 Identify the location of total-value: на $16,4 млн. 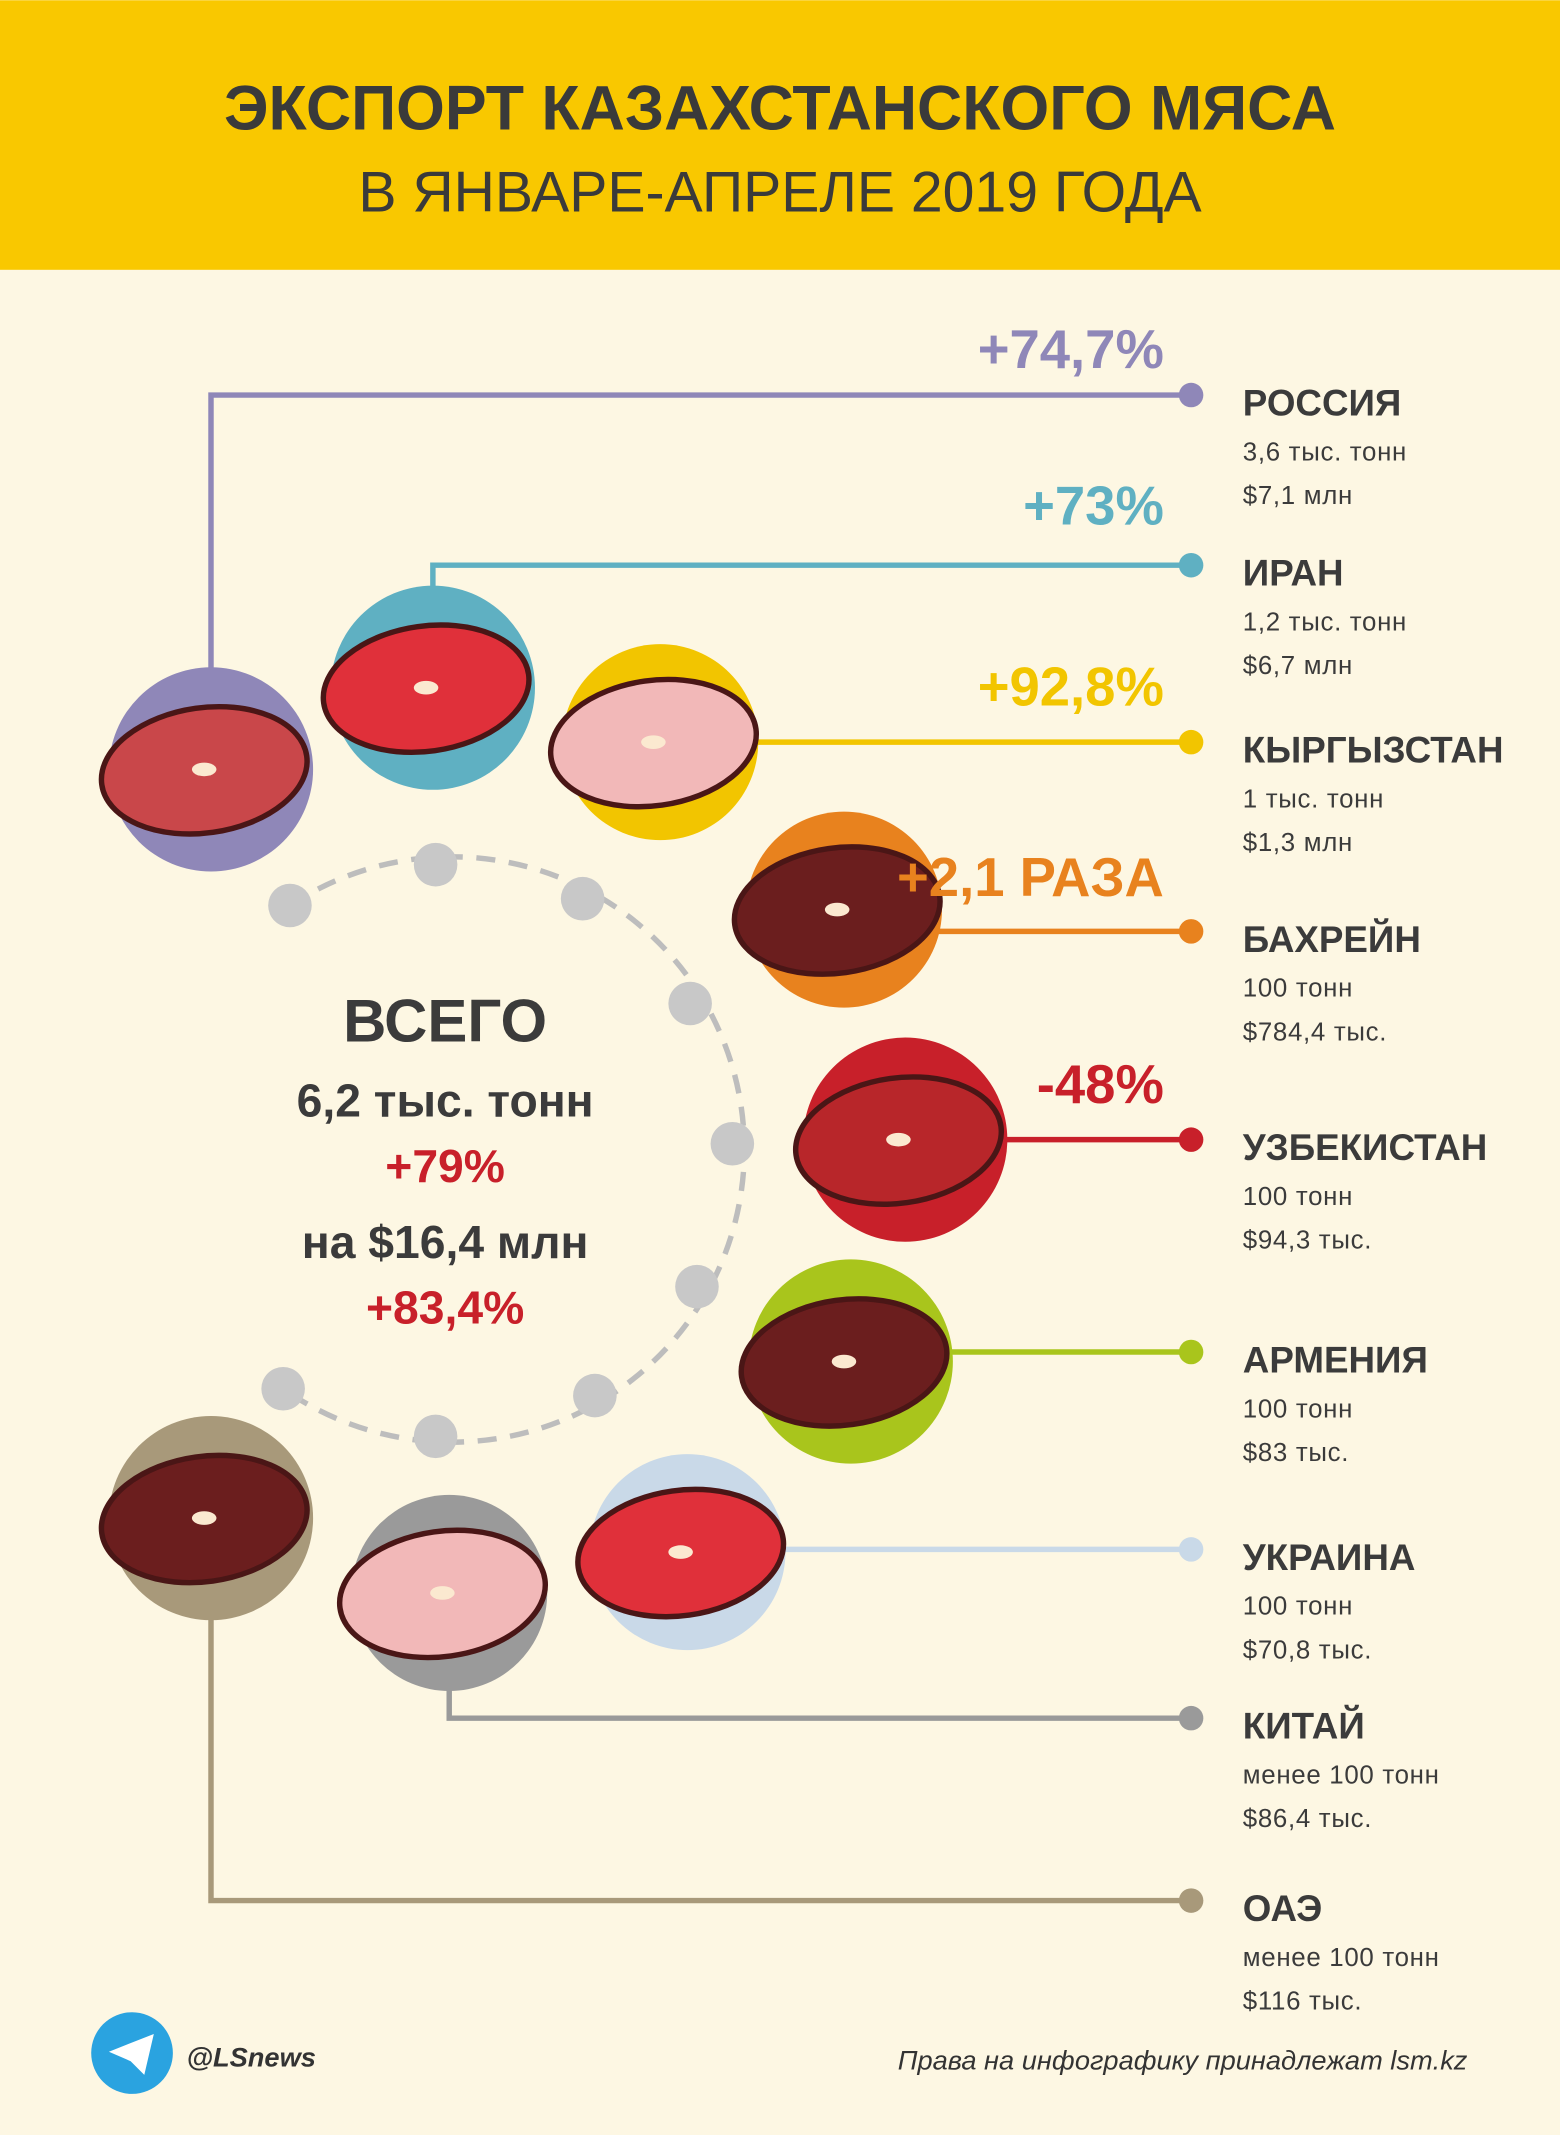
(445, 1242).